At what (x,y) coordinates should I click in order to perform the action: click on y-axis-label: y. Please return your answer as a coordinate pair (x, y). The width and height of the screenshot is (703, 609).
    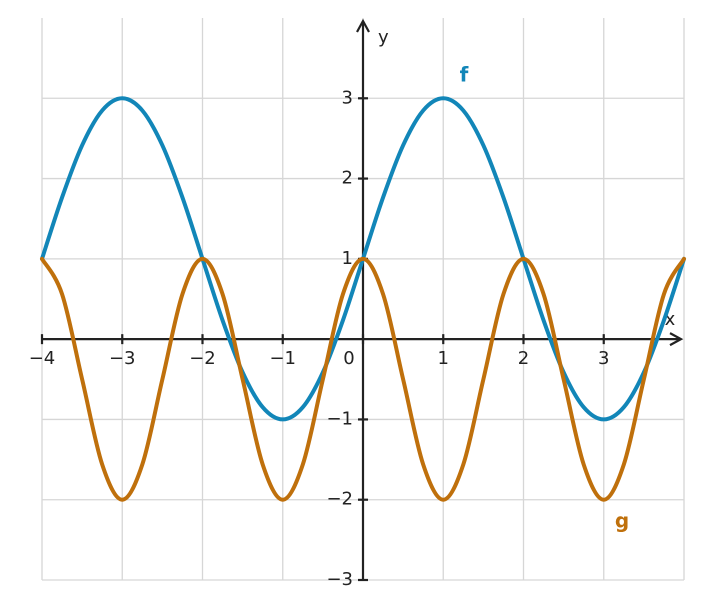
    Looking at the image, I should click on (383, 37).